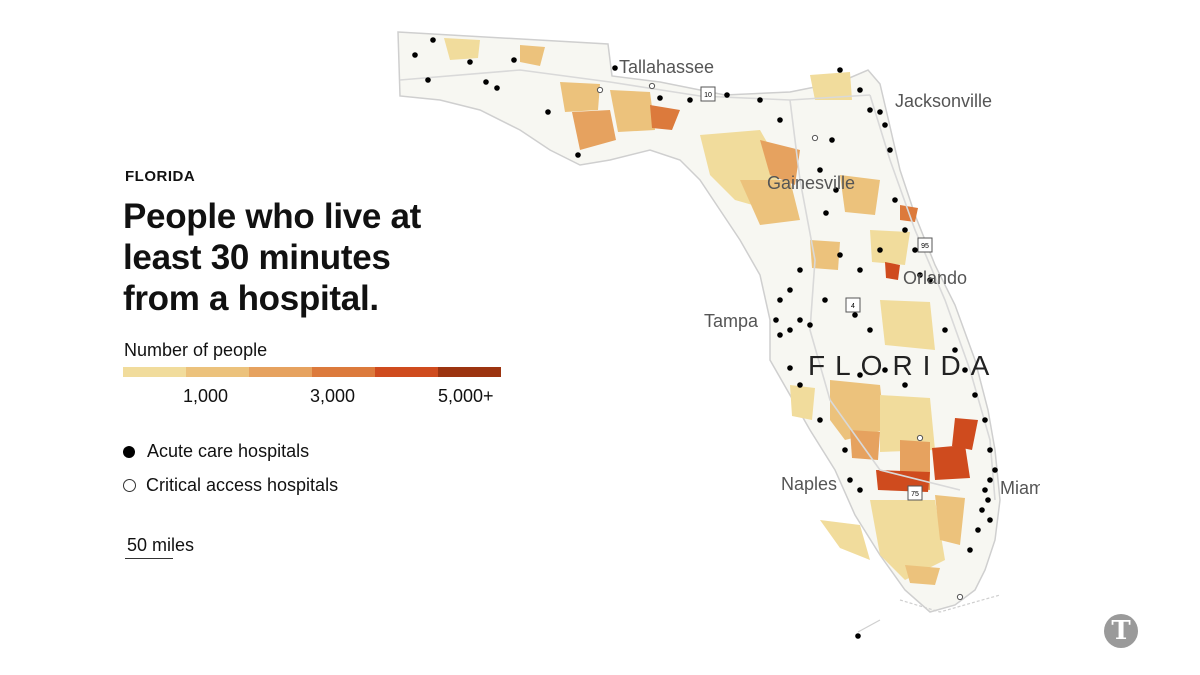  What do you see at coordinates (1121, 631) in the screenshot?
I see `publisher-logo: T` at bounding box center [1121, 631].